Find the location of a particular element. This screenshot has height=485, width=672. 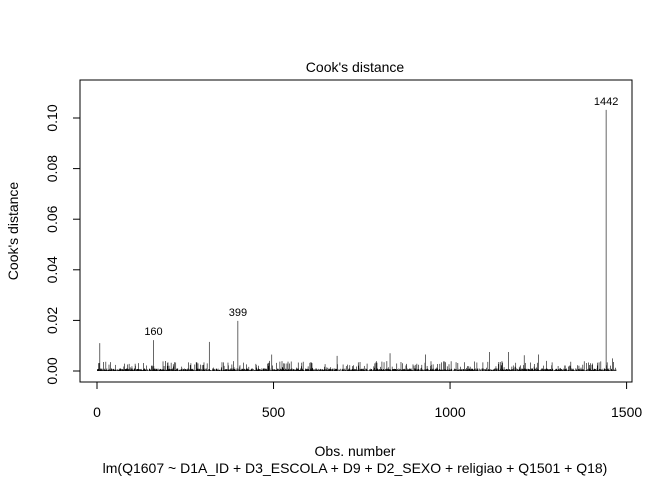

x-tick-label: 1000 is located at coordinates (449, 412).